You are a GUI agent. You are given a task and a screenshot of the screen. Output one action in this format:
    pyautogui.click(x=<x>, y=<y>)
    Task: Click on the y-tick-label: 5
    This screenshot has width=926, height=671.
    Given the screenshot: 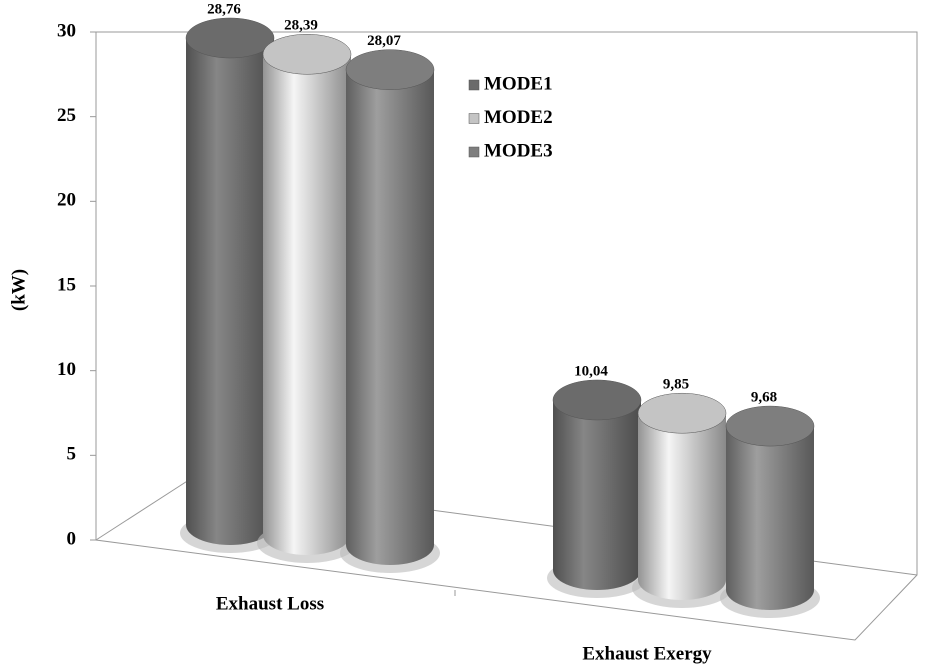 What is the action you would take?
    pyautogui.click(x=72, y=454)
    